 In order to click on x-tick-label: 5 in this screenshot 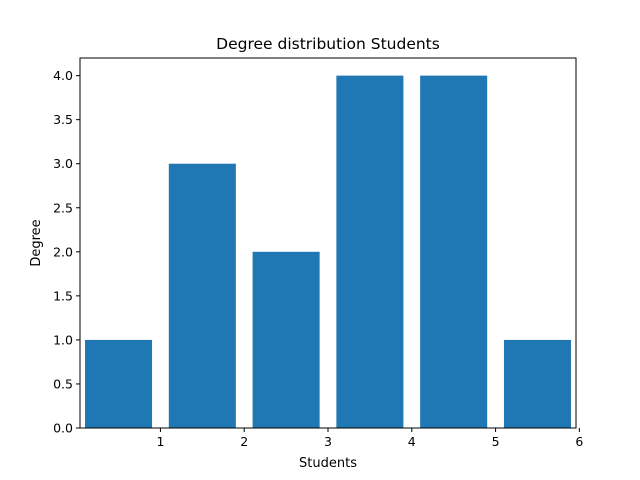, I will do `click(496, 441)`.